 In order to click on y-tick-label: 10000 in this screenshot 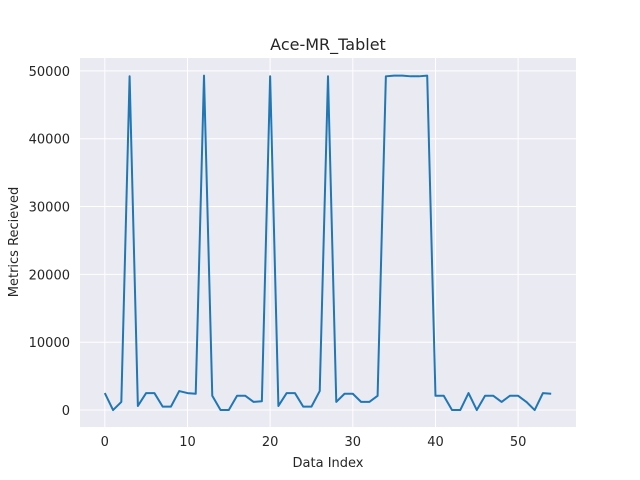, I will do `click(49, 343)`.